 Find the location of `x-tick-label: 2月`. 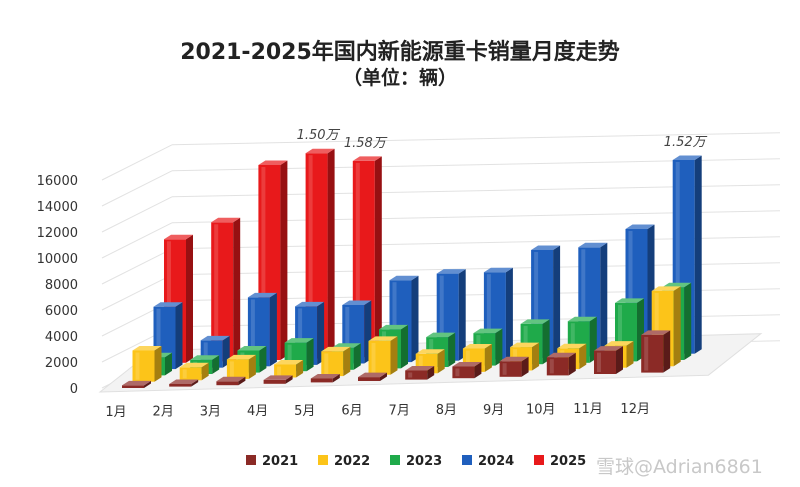

x-tick-label: 2月 is located at coordinates (163, 412).